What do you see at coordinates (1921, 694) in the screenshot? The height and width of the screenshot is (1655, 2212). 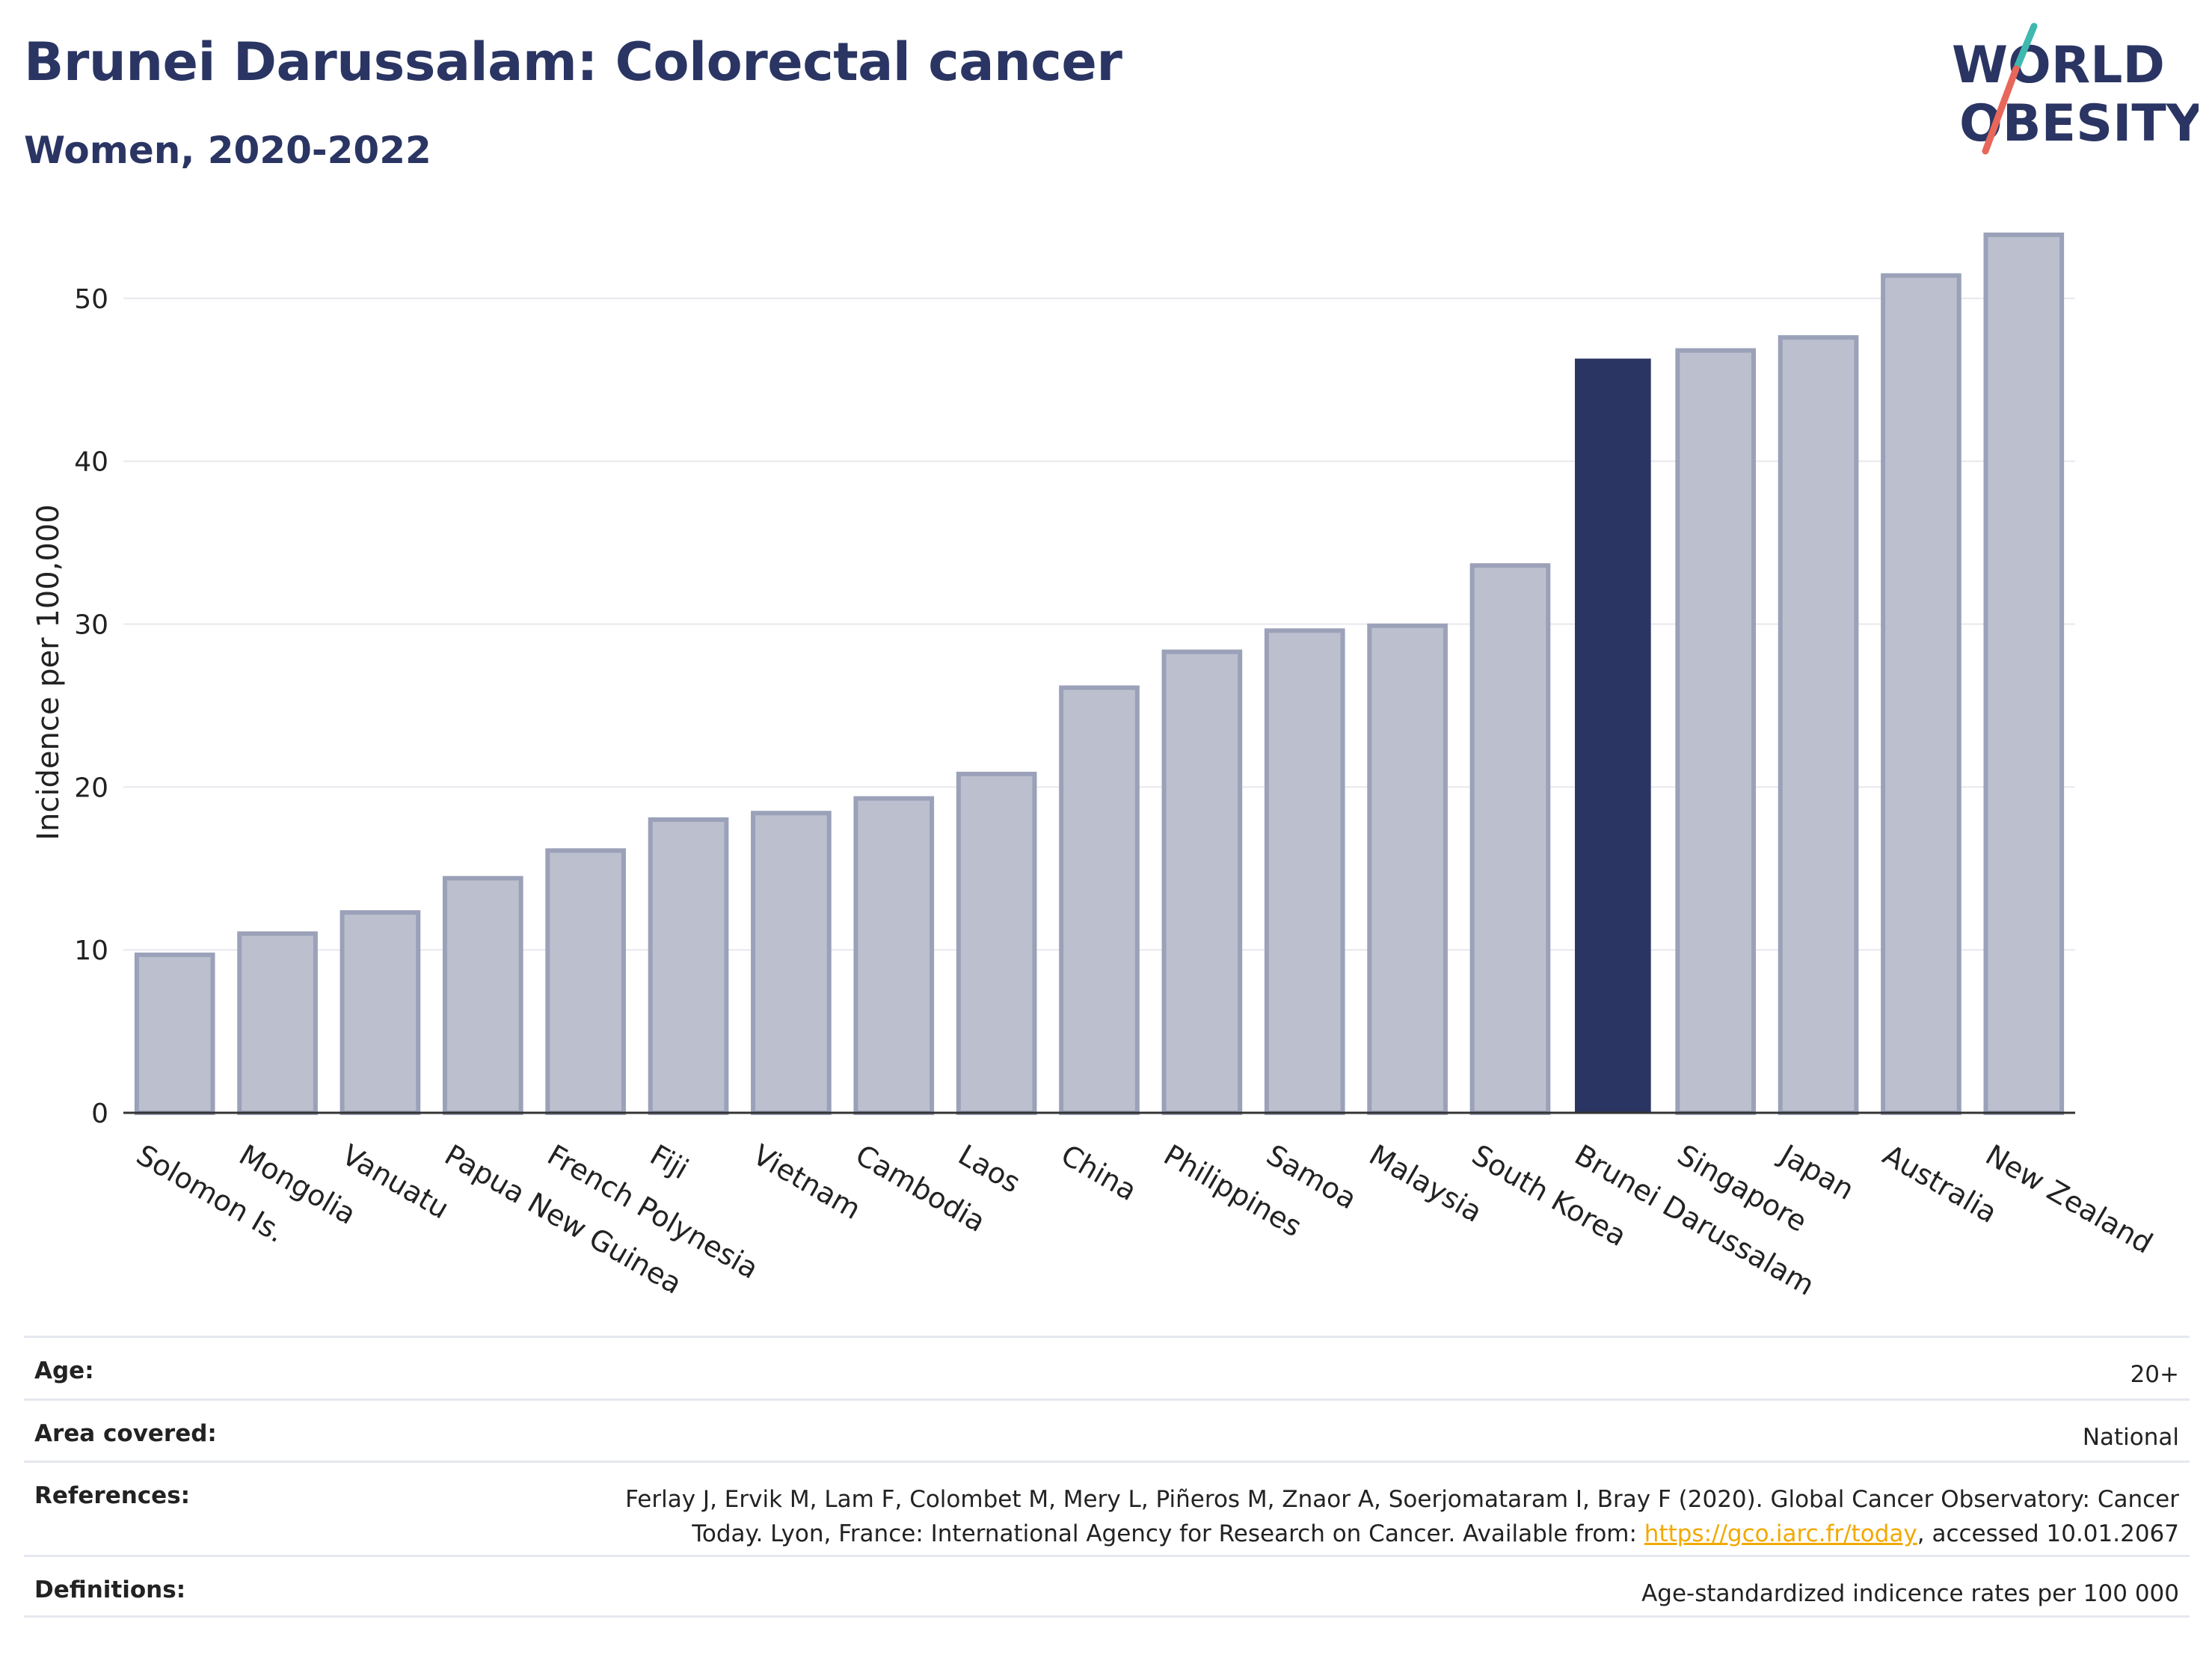 I see `bar-australia` at bounding box center [1921, 694].